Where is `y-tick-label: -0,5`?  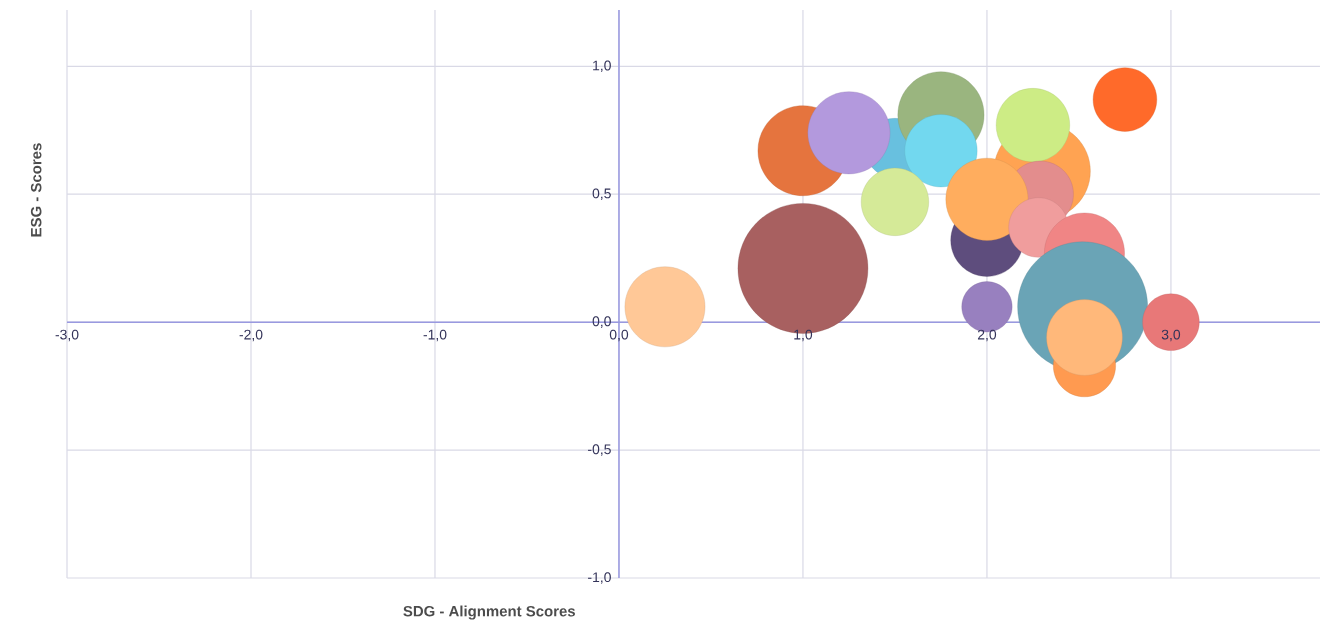
y-tick-label: -0,5 is located at coordinates (599, 450).